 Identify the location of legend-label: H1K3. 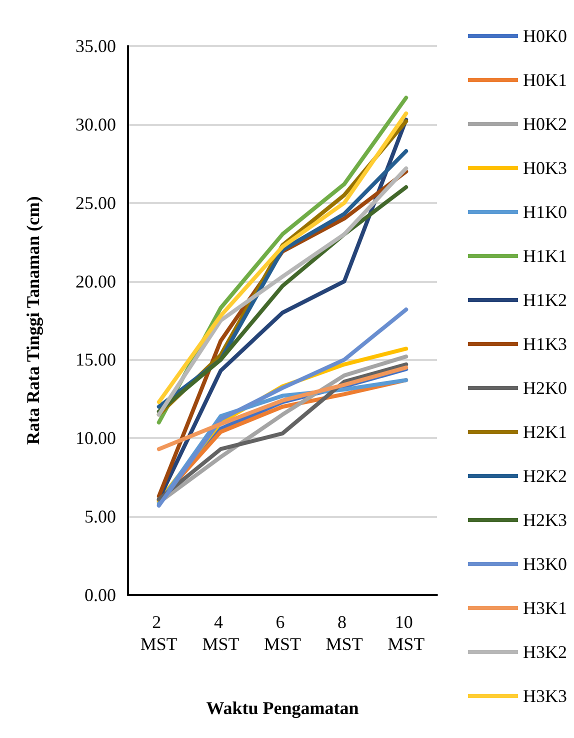
(545, 344).